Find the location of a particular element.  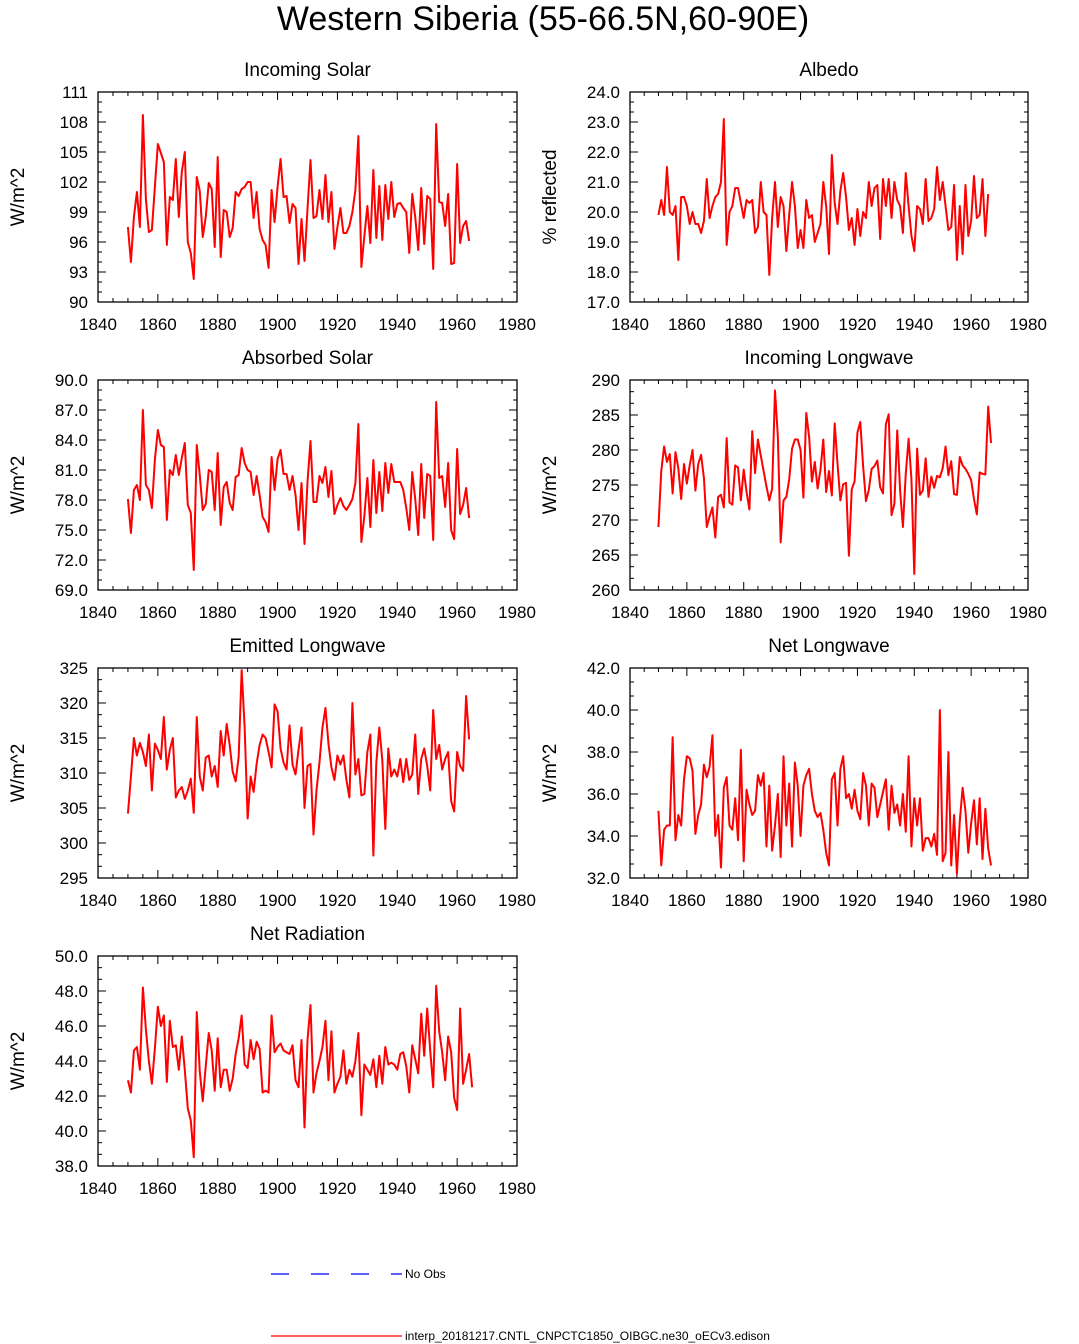

y-tick-label: 81.0 is located at coordinates (71, 470).